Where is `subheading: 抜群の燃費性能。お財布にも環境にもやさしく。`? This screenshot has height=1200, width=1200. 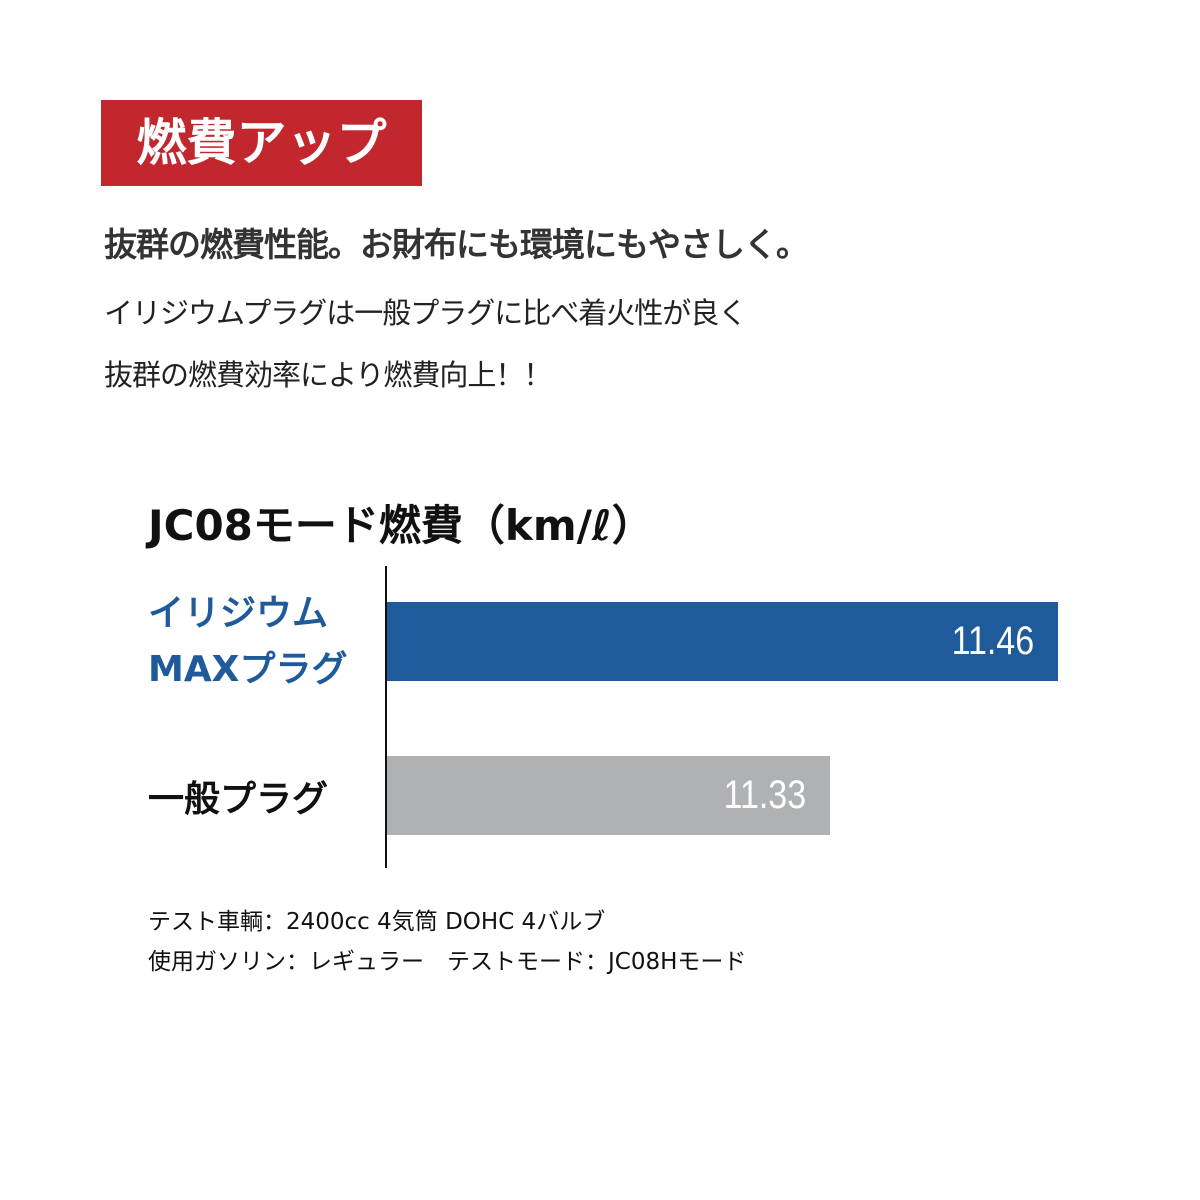 subheading: 抜群の燃費性能。お財布にも環境にもやさしく。 is located at coordinates (456, 244).